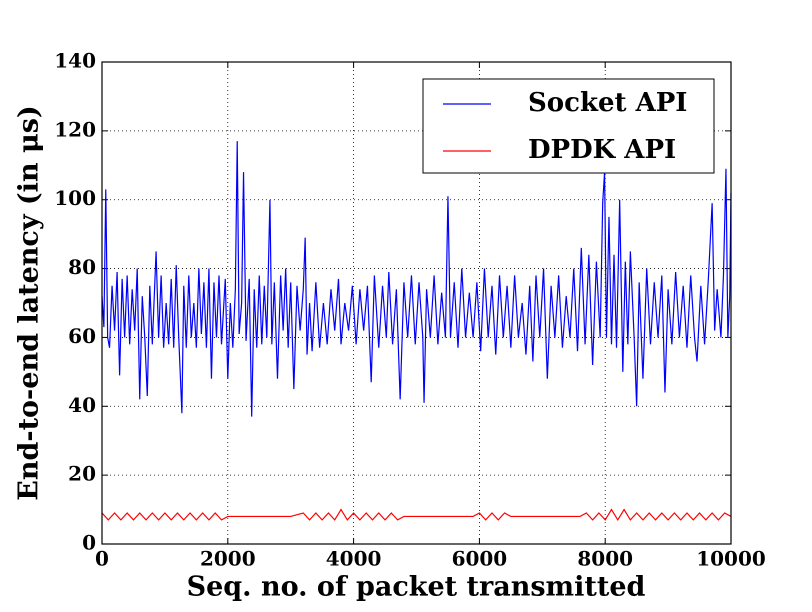 The width and height of the screenshot is (812, 612). Describe the element at coordinates (102, 559) in the screenshot. I see `x-tick-label: 0` at that location.